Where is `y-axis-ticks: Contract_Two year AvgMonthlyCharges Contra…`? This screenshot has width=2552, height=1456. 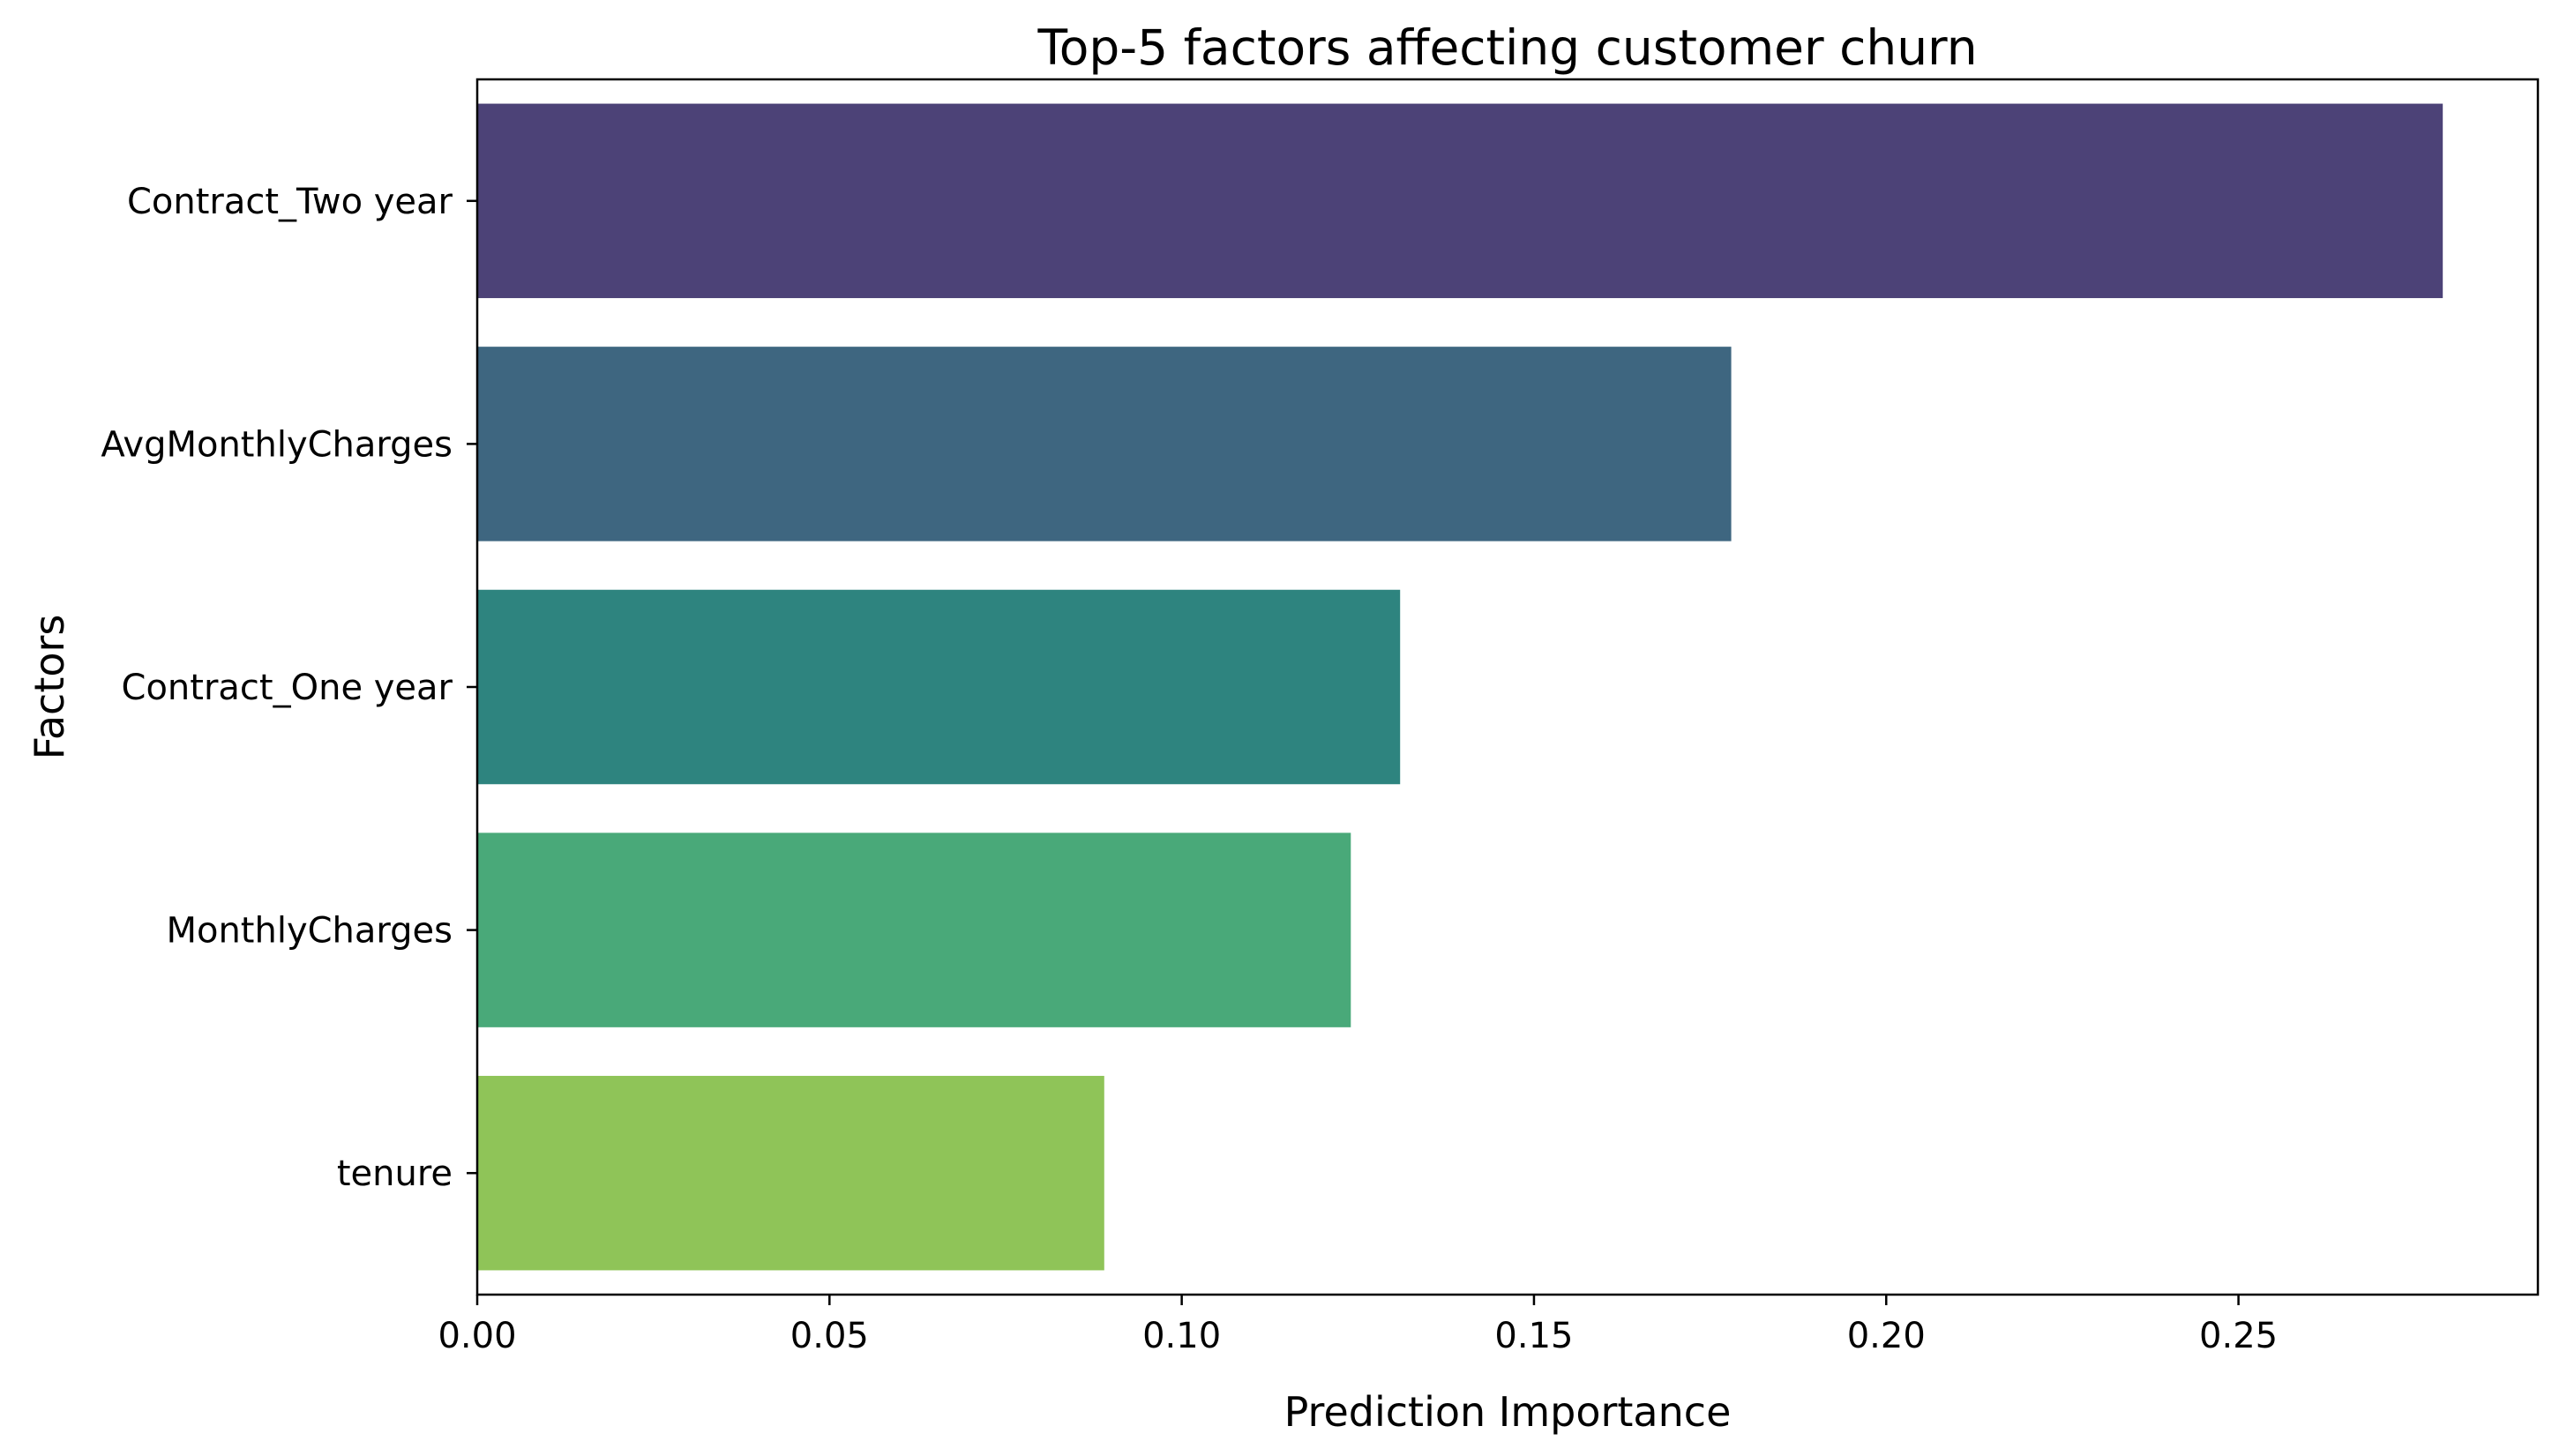 y-axis-ticks: Contract_Two year AvgMonthlyCharges Contra… is located at coordinates (289, 688).